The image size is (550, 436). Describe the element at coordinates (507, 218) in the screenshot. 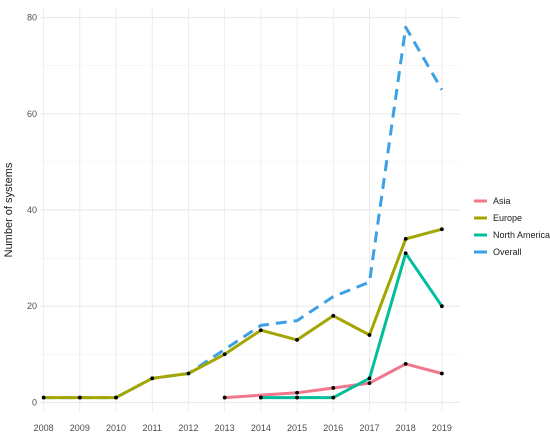

I see `legend-label: Europe` at that location.